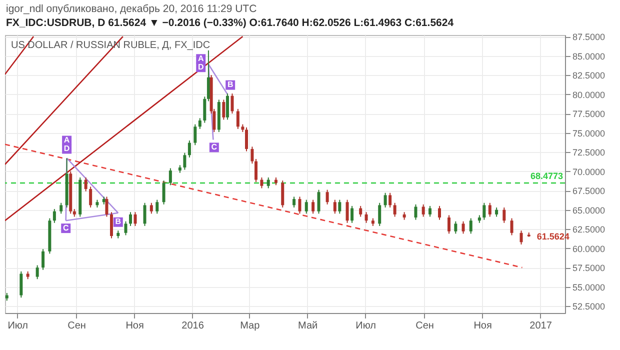 The height and width of the screenshot is (350, 620). Describe the element at coordinates (589, 249) in the screenshot. I see `y-tick-label: 60.0000` at that location.